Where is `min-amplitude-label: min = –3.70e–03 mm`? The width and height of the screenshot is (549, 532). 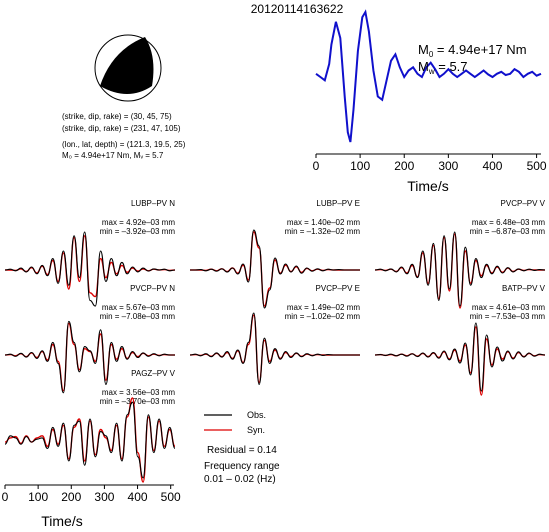 min-amplitude-label: min = –3.70e–03 mm is located at coordinates (138, 401).